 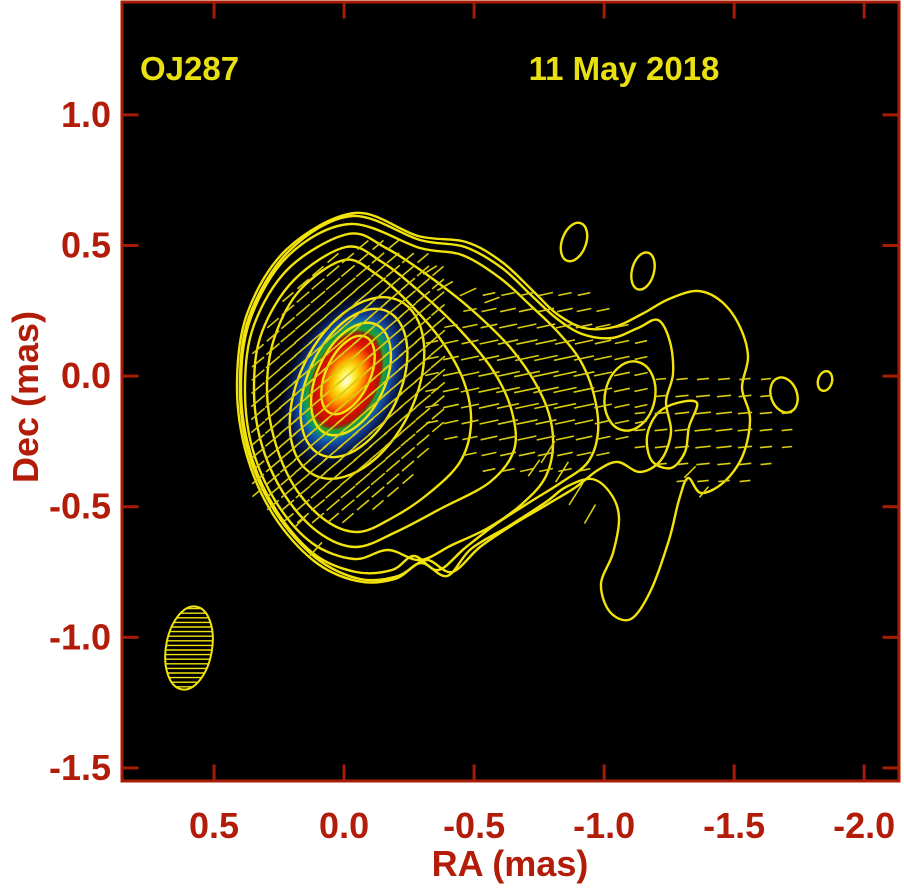 What do you see at coordinates (86, 114) in the screenshot?
I see `y-tick-label: 1.0` at bounding box center [86, 114].